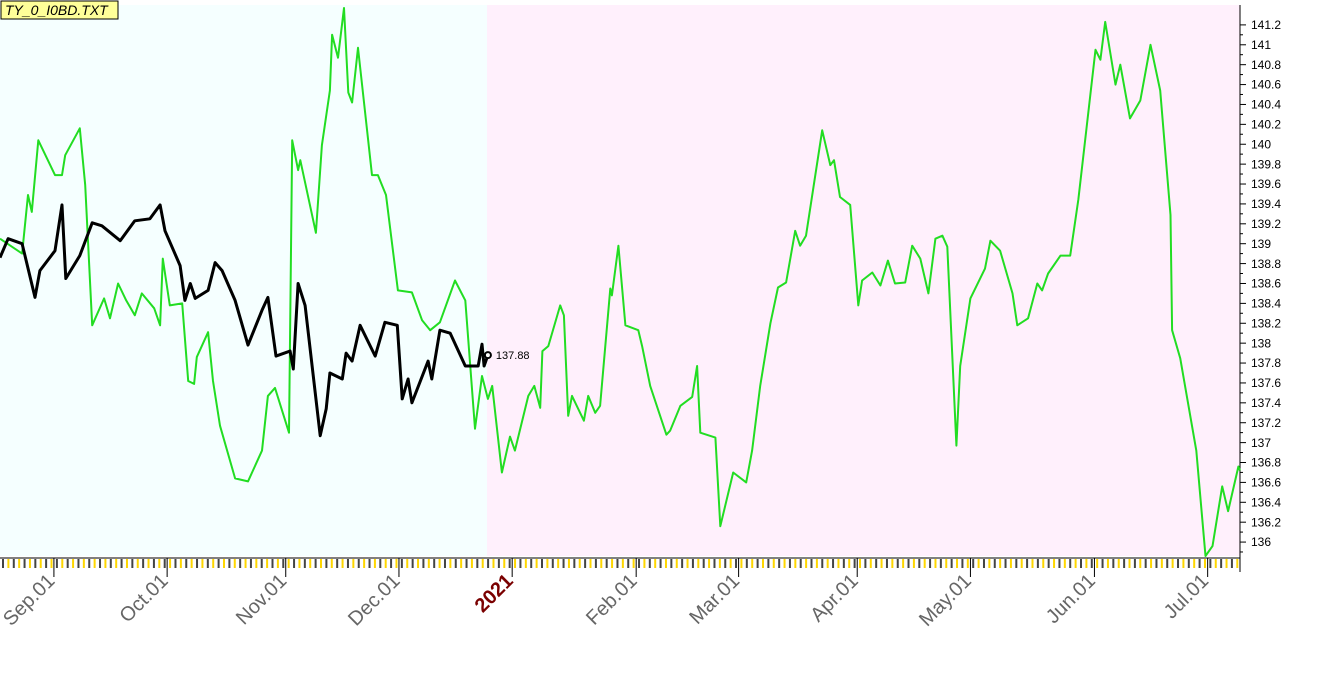  Describe the element at coordinates (374, 600) in the screenshot. I see `x-tick-label: Dec.01` at that location.